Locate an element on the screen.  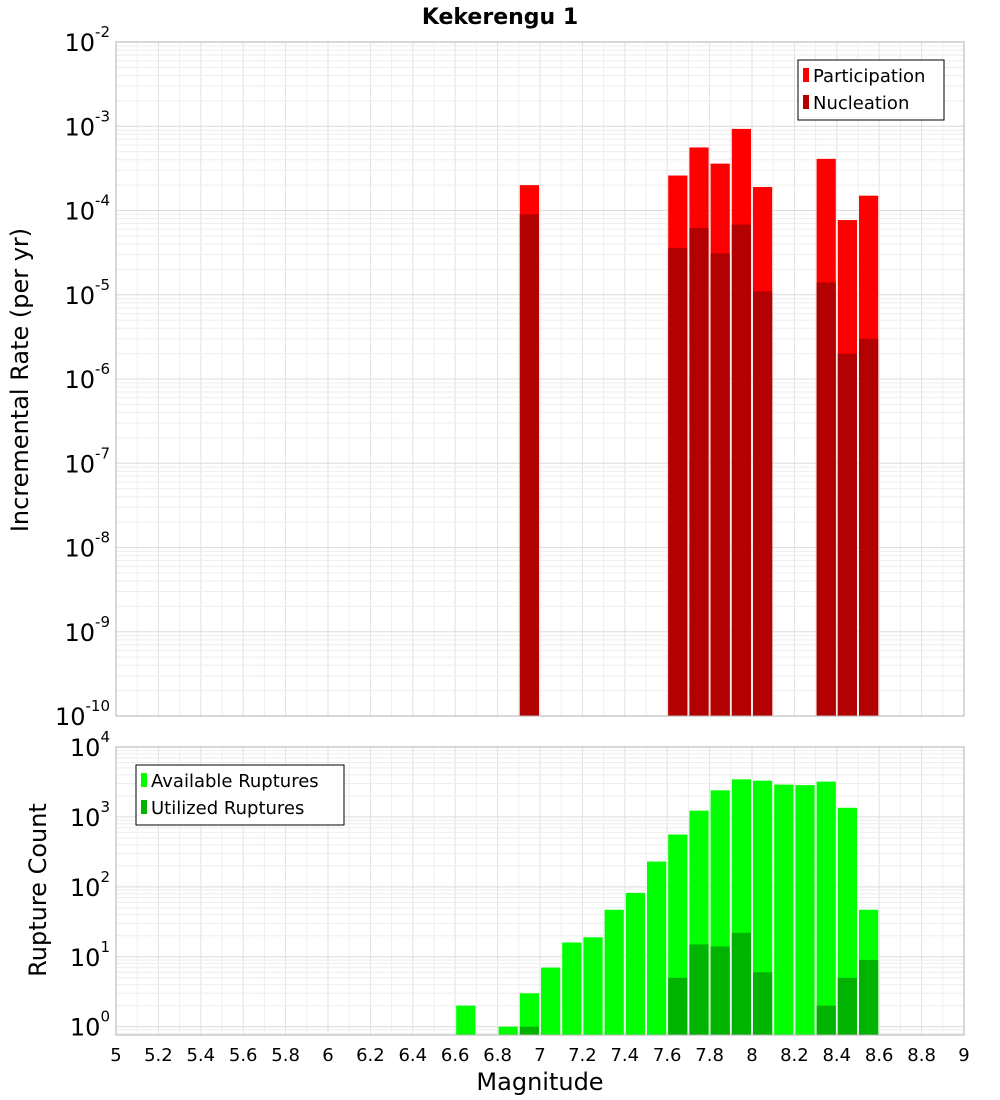
x-tick-label: 6.4 is located at coordinates (412, 1055).